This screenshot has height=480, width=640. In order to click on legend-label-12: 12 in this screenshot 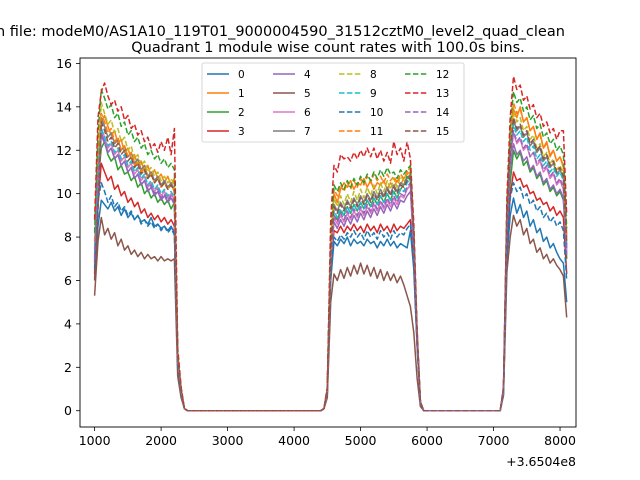, I will do `click(442, 75)`.